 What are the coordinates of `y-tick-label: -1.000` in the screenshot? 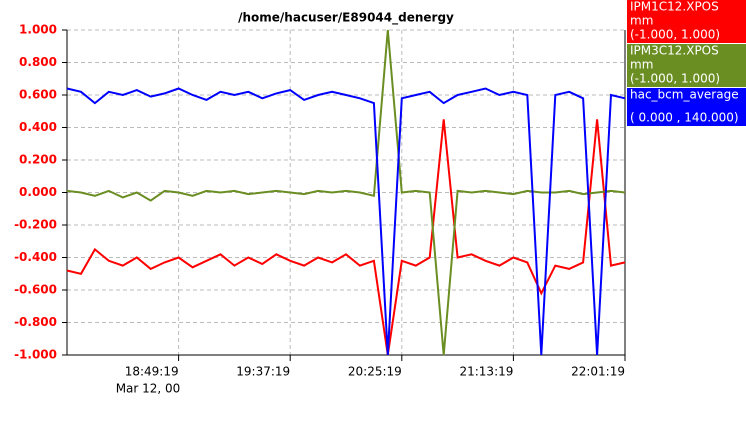 It's located at (35, 355).